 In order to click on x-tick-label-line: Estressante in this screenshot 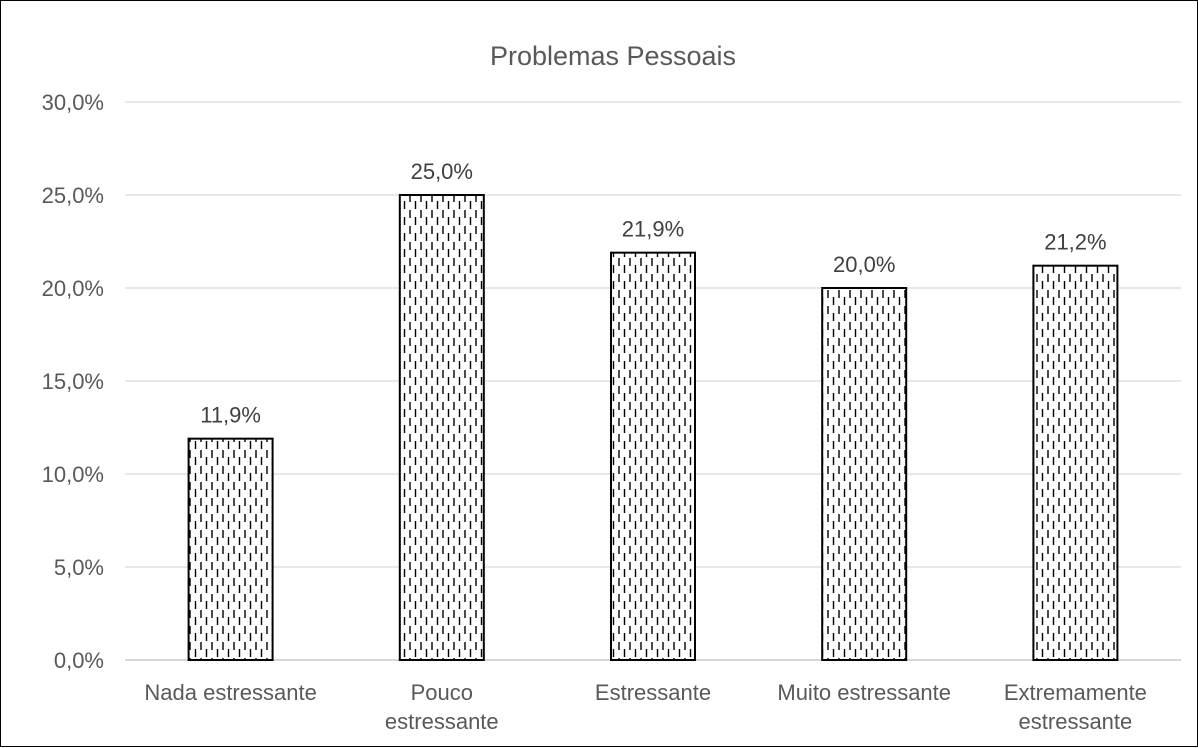, I will do `click(653, 692)`.